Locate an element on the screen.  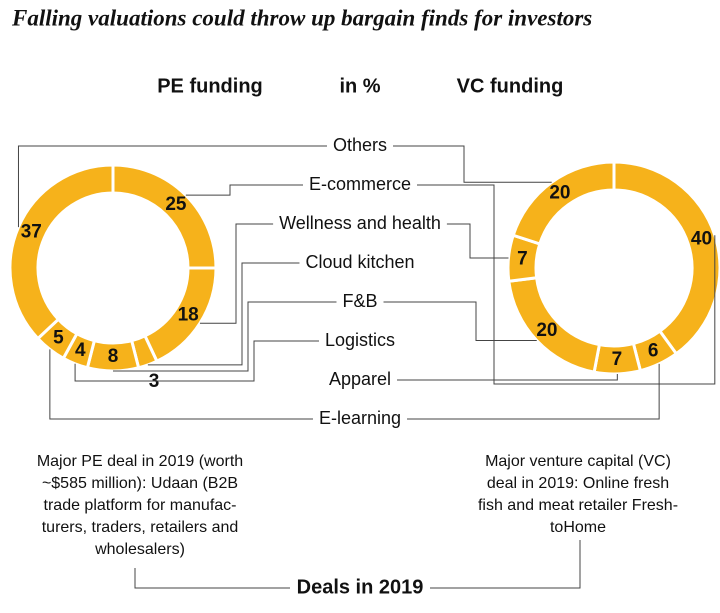
unit-label: in % is located at coordinates (359, 86).